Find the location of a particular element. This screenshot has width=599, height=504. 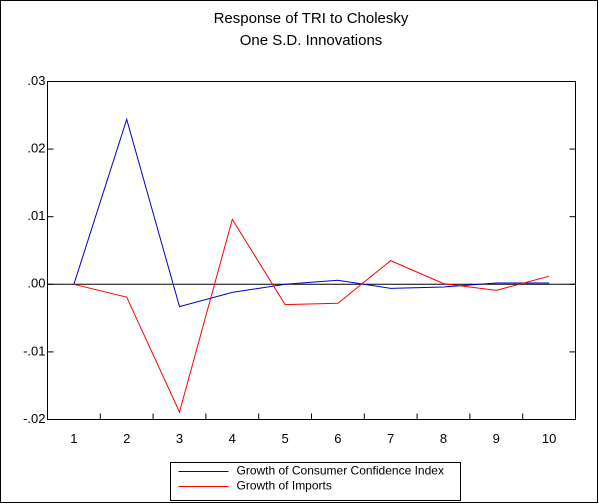

x-tick-label: 8 is located at coordinates (443, 438).